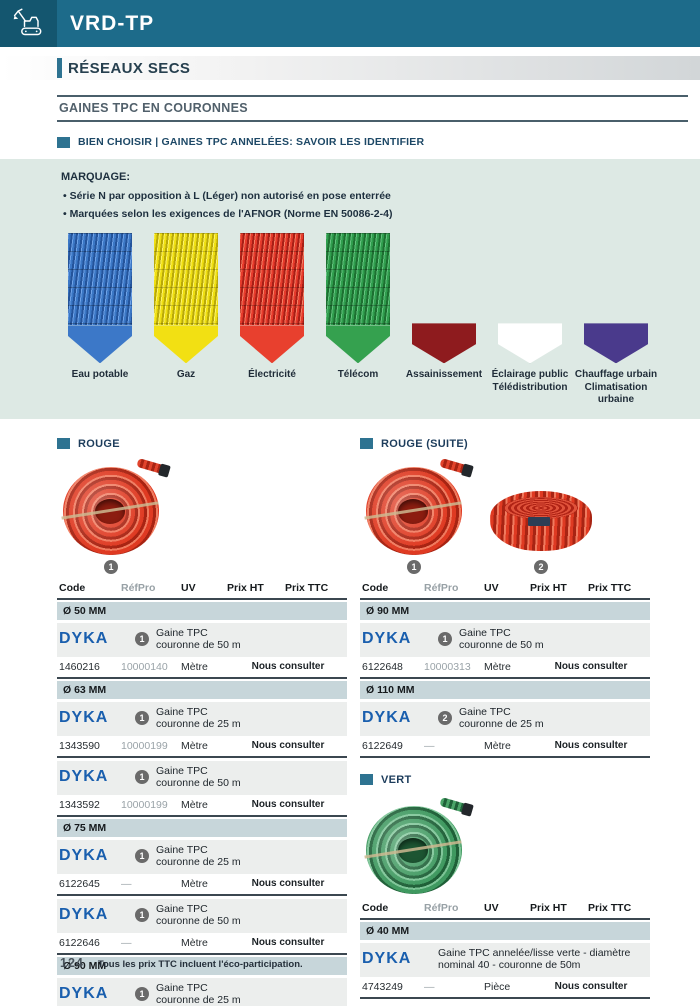 The image size is (700, 1006). Describe the element at coordinates (541, 520) in the screenshot. I see `red-coil-side-image` at that location.